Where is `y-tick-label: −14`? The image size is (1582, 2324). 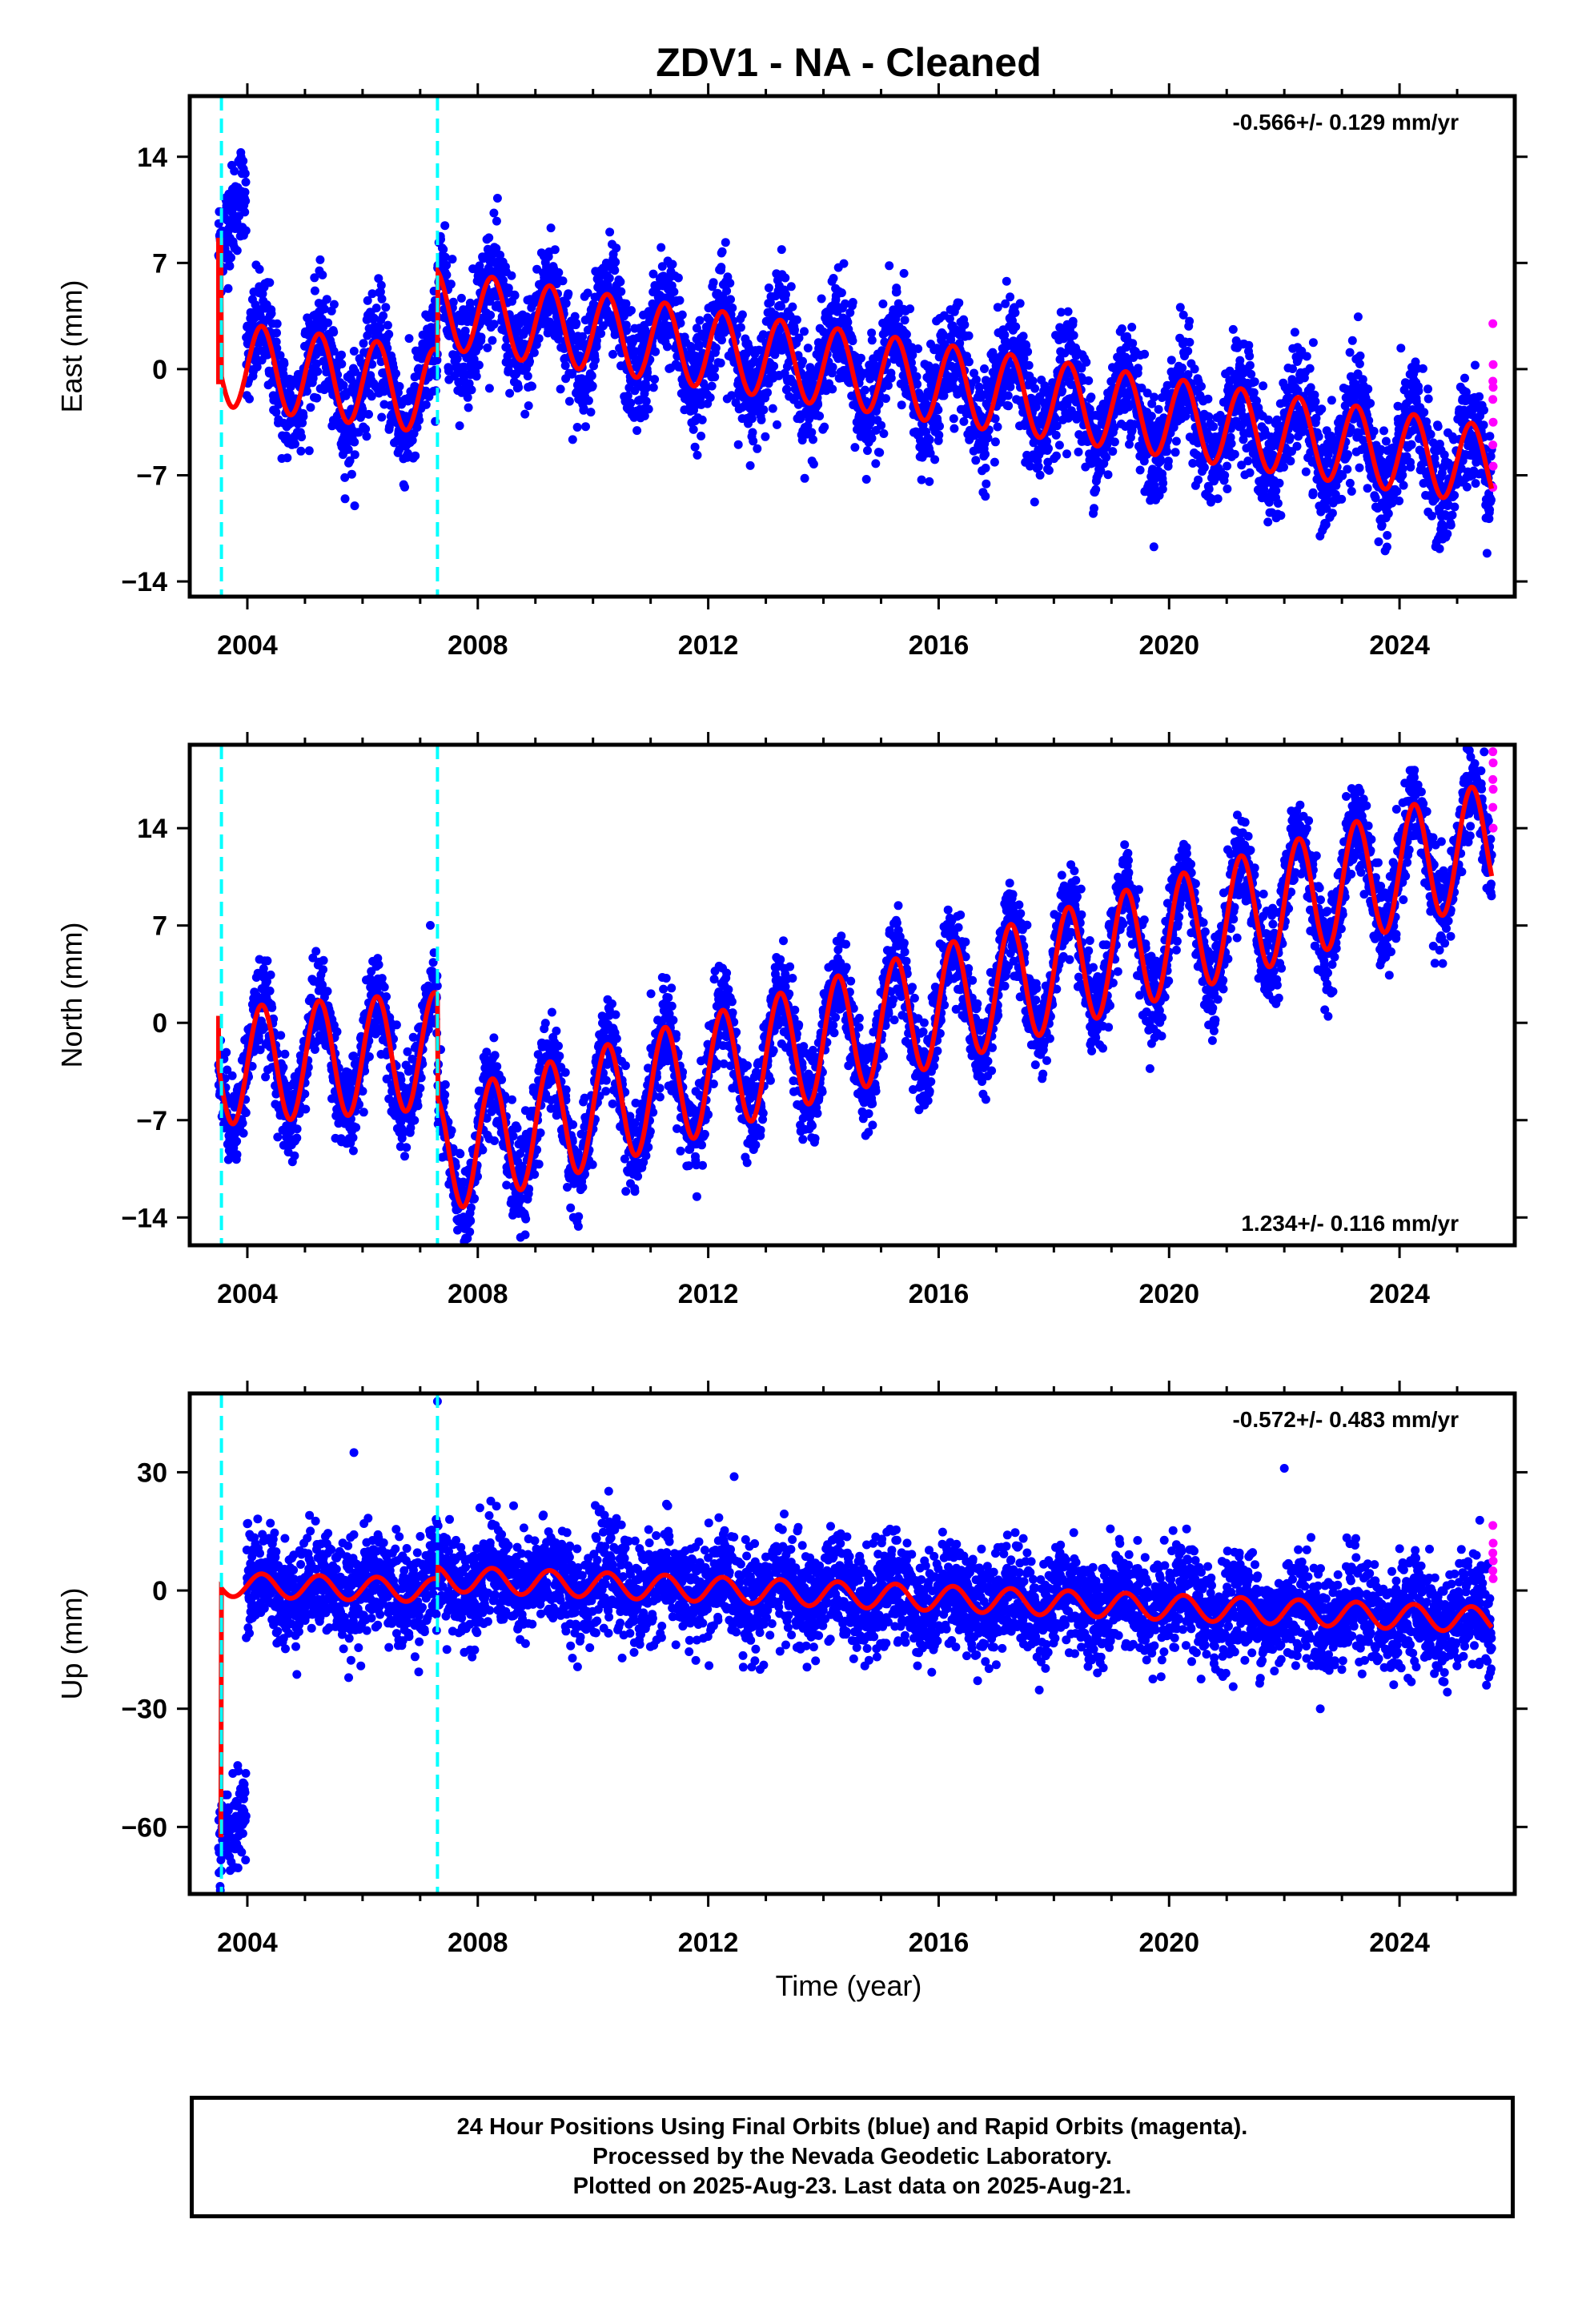 y-tick-label: −14 is located at coordinates (144, 582).